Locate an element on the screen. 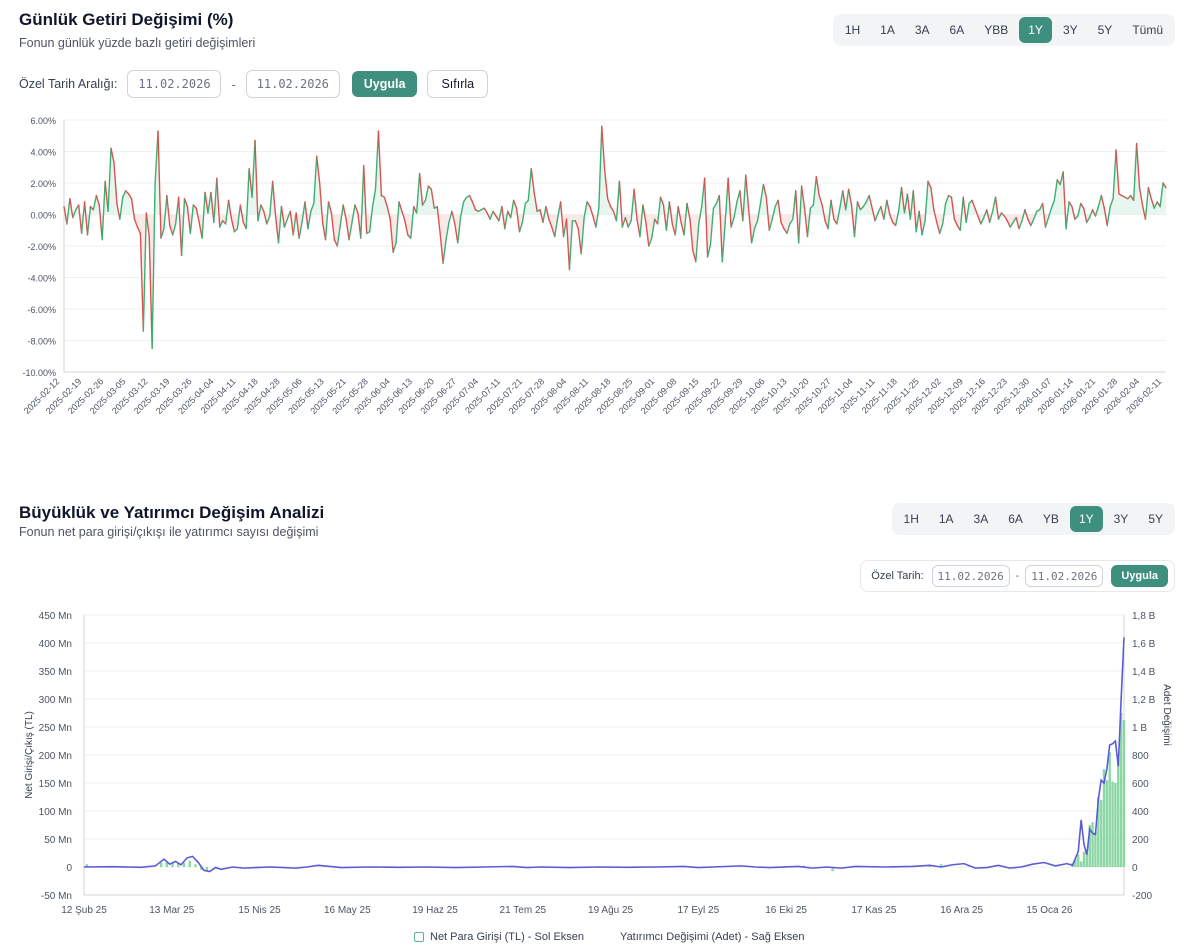  y-left-tick-label: 450 Mn is located at coordinates (55, 616).